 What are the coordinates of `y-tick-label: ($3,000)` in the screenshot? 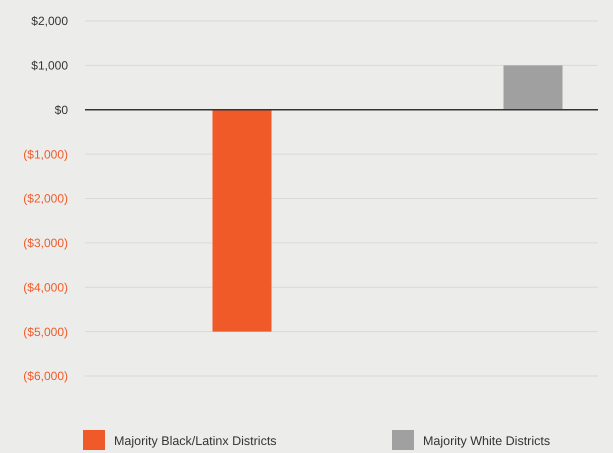 It's located at (45, 243).